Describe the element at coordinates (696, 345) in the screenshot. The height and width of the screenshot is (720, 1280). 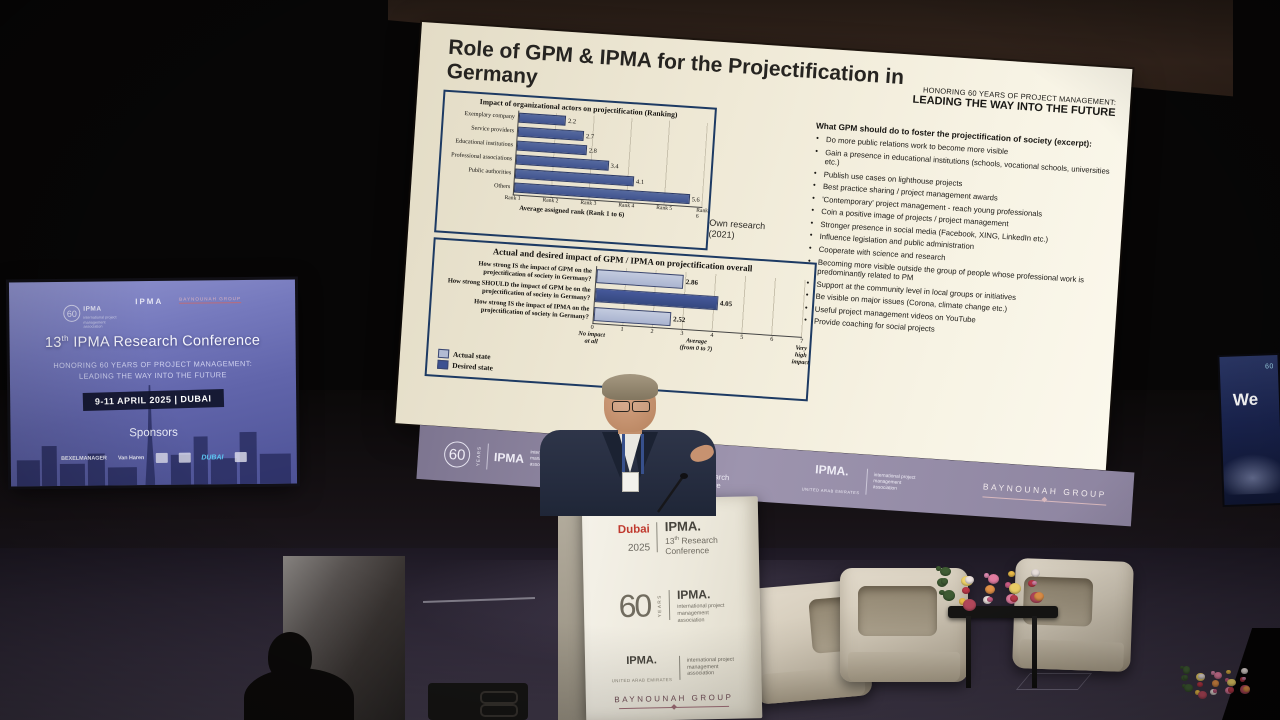
I see `axis-annotation: Average (from 0 to 7)` at that location.